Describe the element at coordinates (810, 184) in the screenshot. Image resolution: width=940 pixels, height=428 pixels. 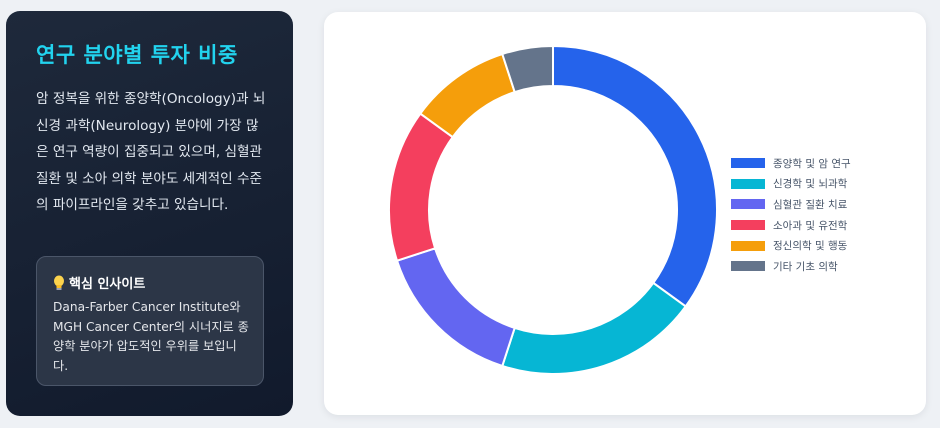
I see `legend-label: 신경학 및 뇌과학` at that location.